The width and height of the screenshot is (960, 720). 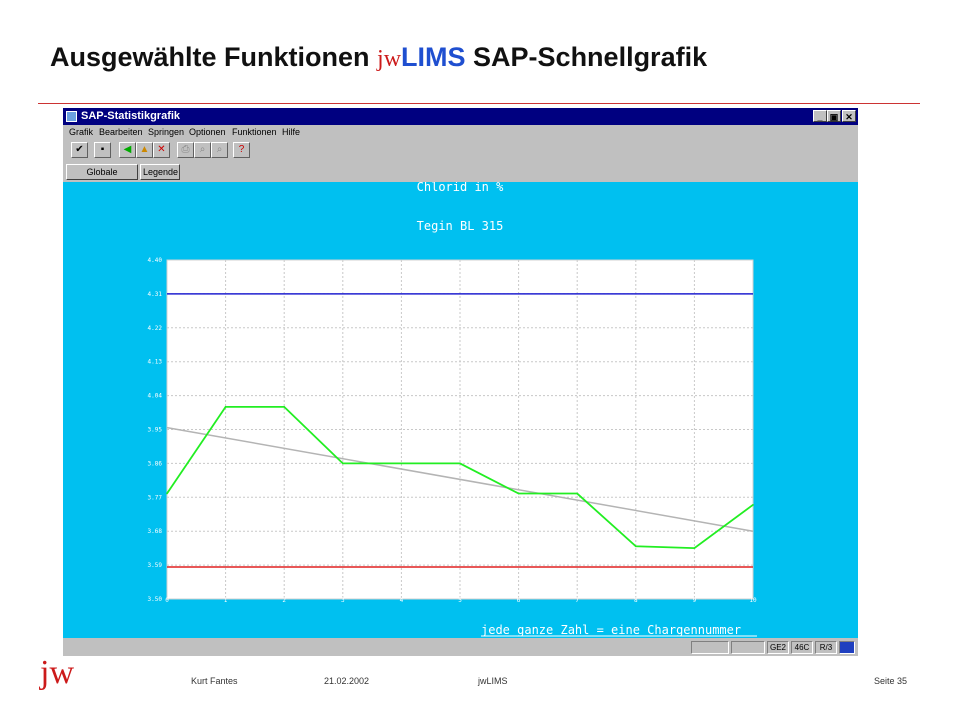 What do you see at coordinates (144, 150) in the screenshot?
I see `exit-icon: ▲` at bounding box center [144, 150].